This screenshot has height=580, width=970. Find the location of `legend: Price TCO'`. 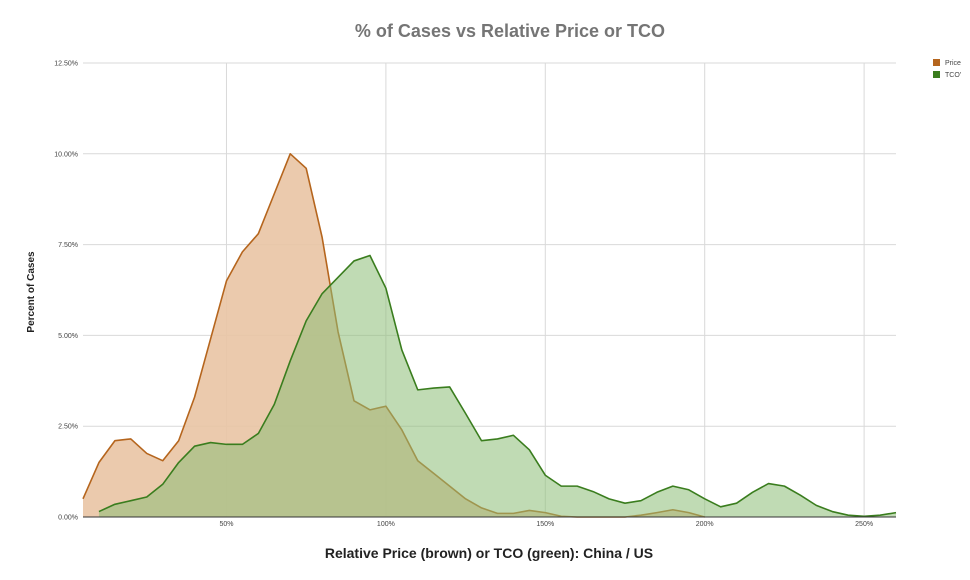

legend: Price TCO' is located at coordinates (947, 69).